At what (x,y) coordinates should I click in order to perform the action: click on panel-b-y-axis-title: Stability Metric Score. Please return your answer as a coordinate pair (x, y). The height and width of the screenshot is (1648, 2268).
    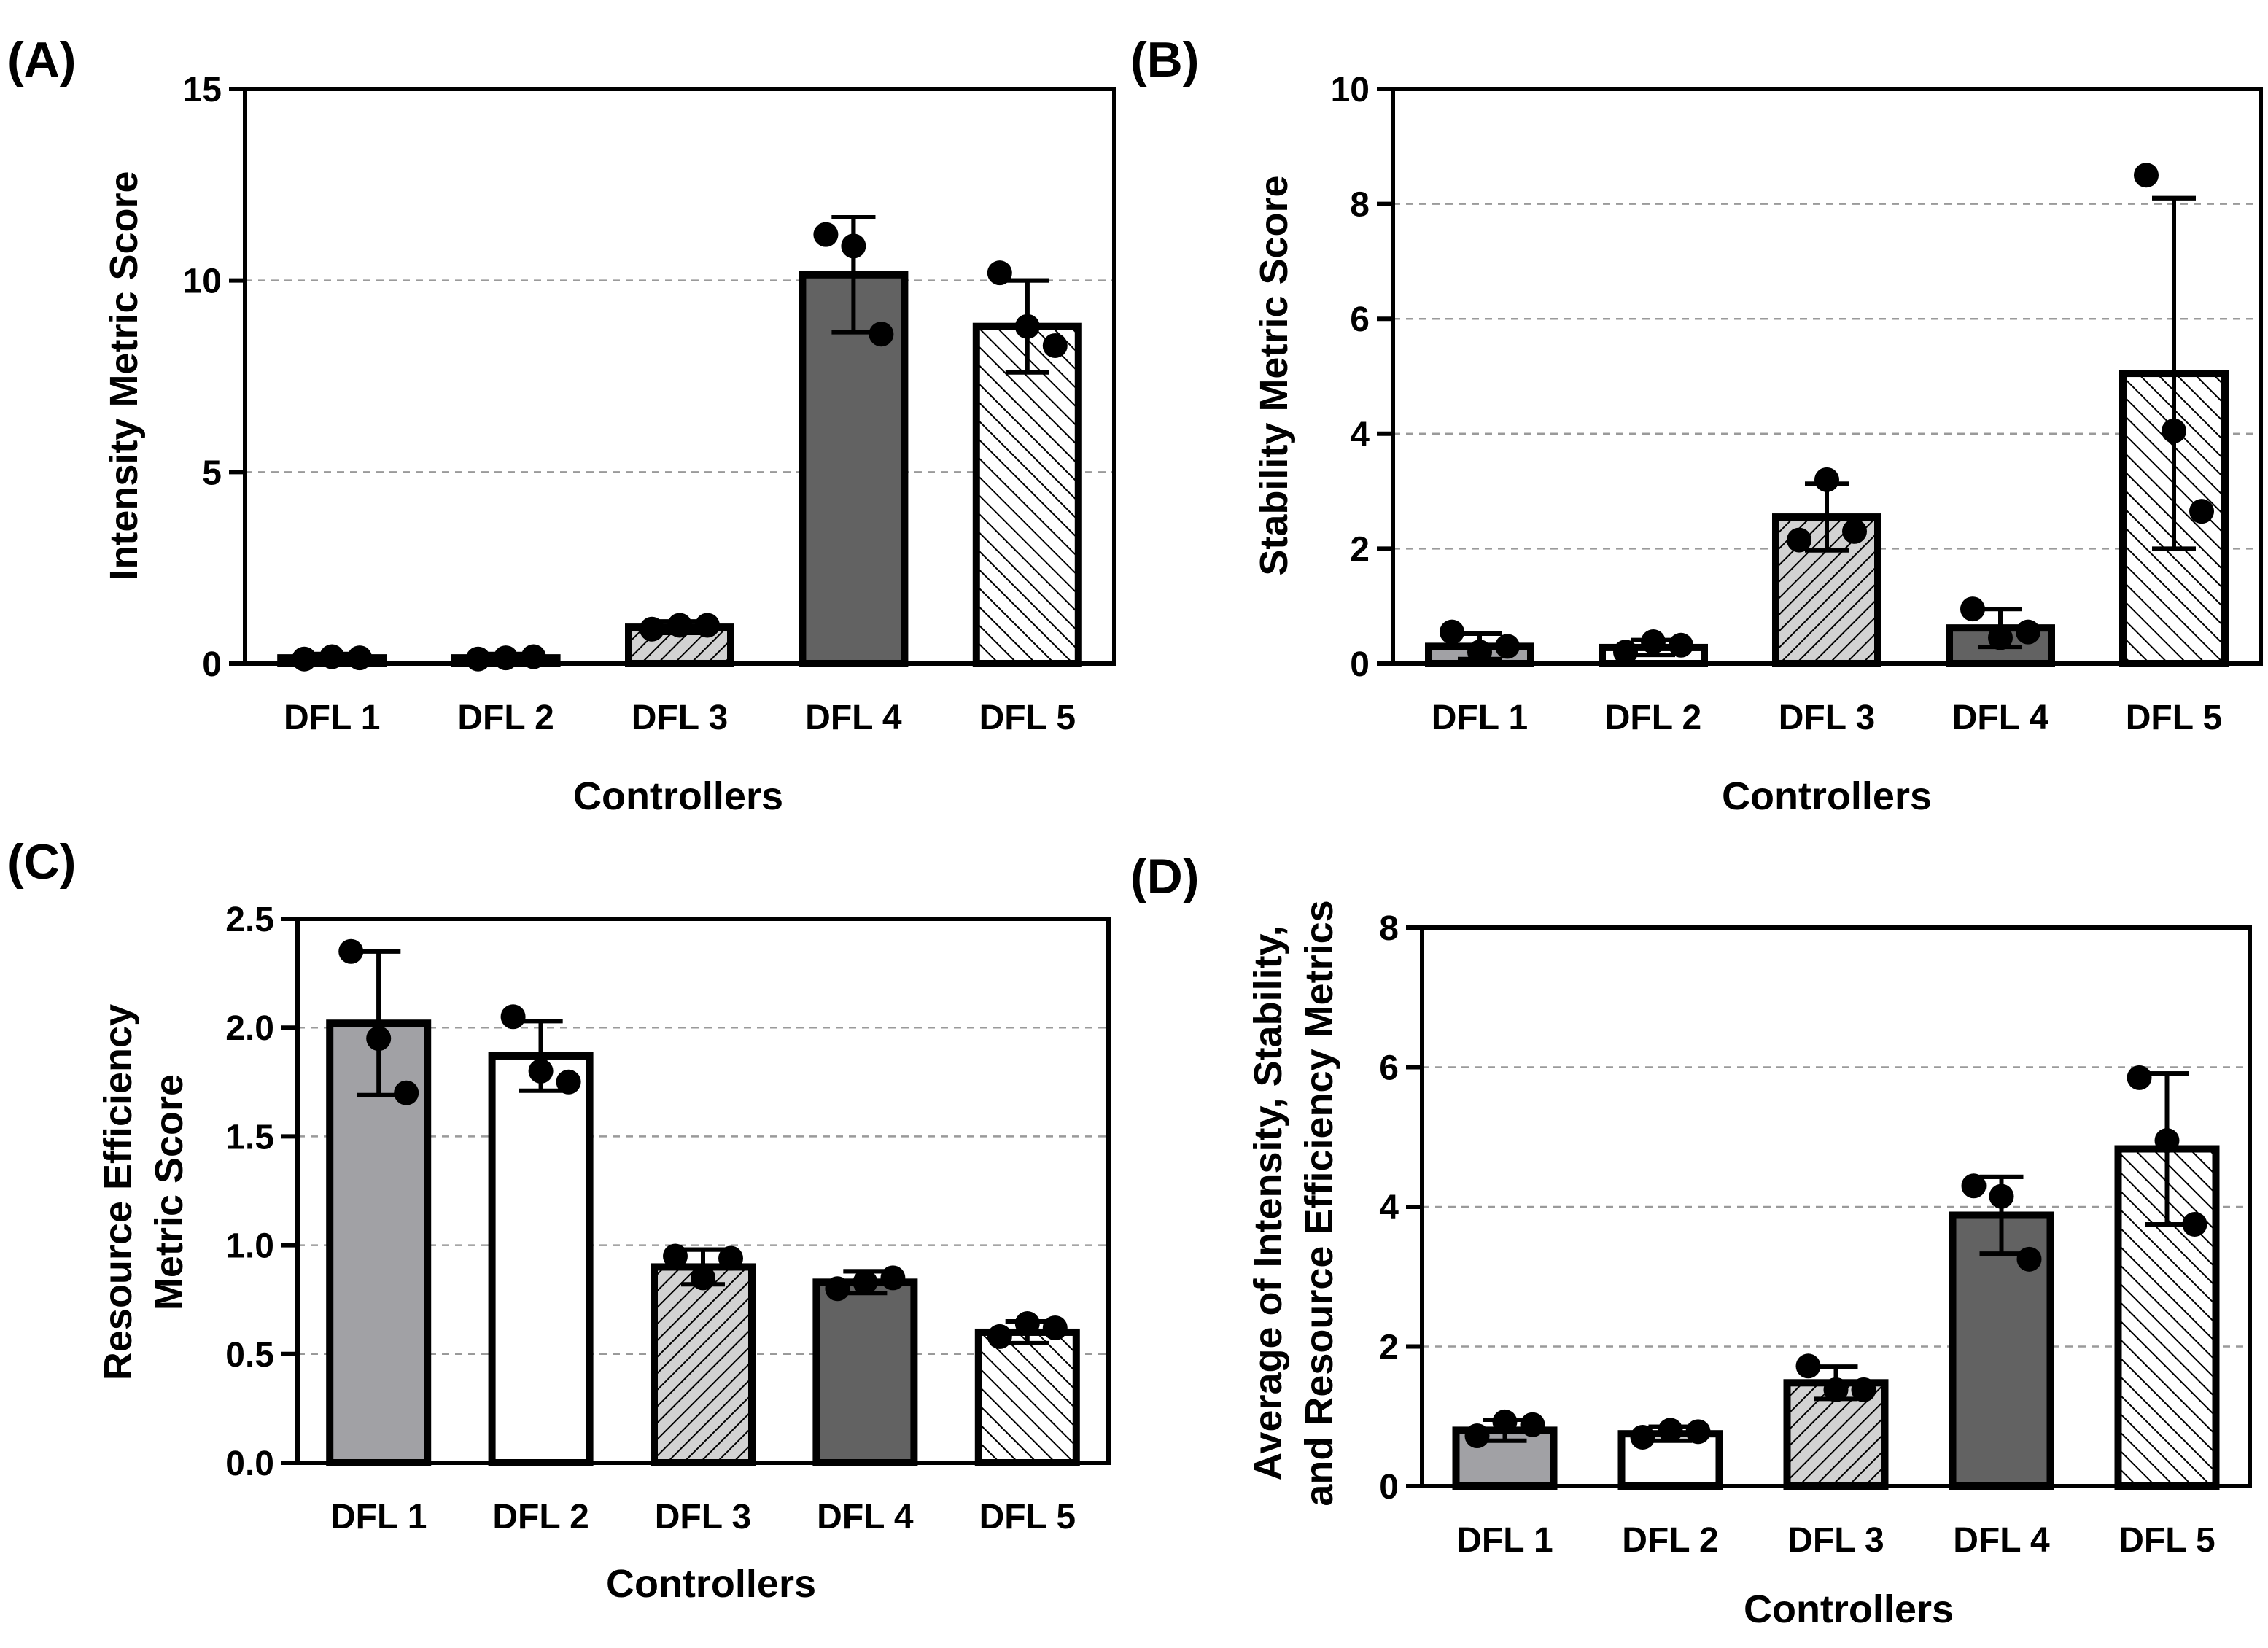
    Looking at the image, I should click on (1274, 375).